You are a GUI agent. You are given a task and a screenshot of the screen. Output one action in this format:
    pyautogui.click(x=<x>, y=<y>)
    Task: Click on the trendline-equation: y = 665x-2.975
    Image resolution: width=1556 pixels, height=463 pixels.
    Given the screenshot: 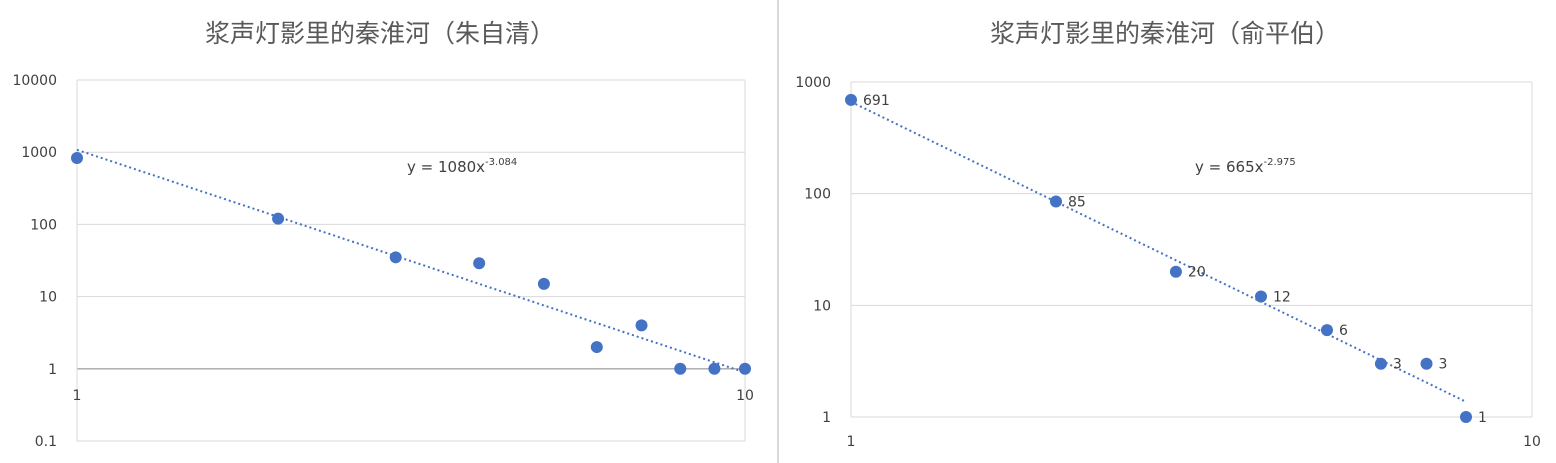 What is the action you would take?
    pyautogui.click(x=1245, y=166)
    